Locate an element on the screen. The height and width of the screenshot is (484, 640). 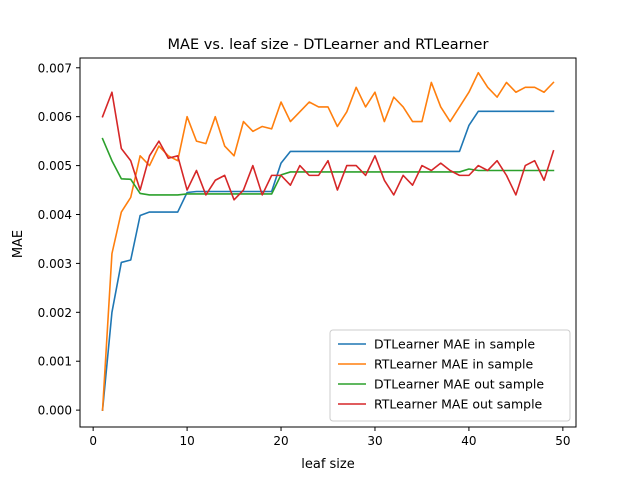
legend-label-2: RTLearner MAE in sample is located at coordinates (453, 364).